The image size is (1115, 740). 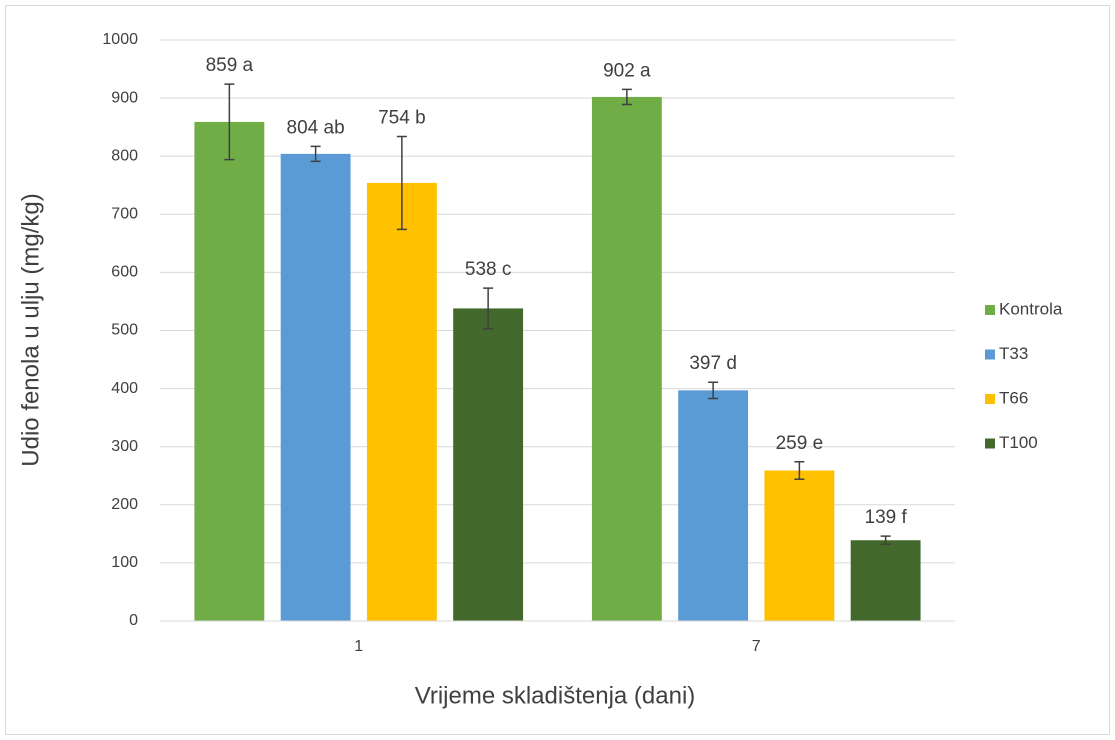 What do you see at coordinates (124, 272) in the screenshot?
I see `y-tick-label: 600` at bounding box center [124, 272].